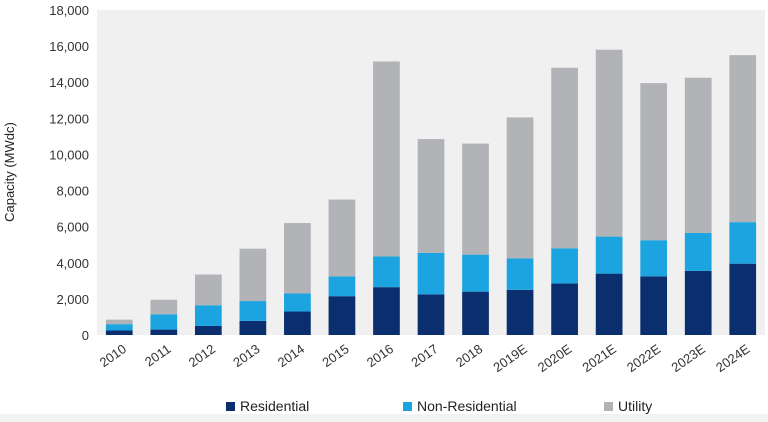  What do you see at coordinates (113, 355) in the screenshot?
I see `x-tick-label: 2010` at bounding box center [113, 355].